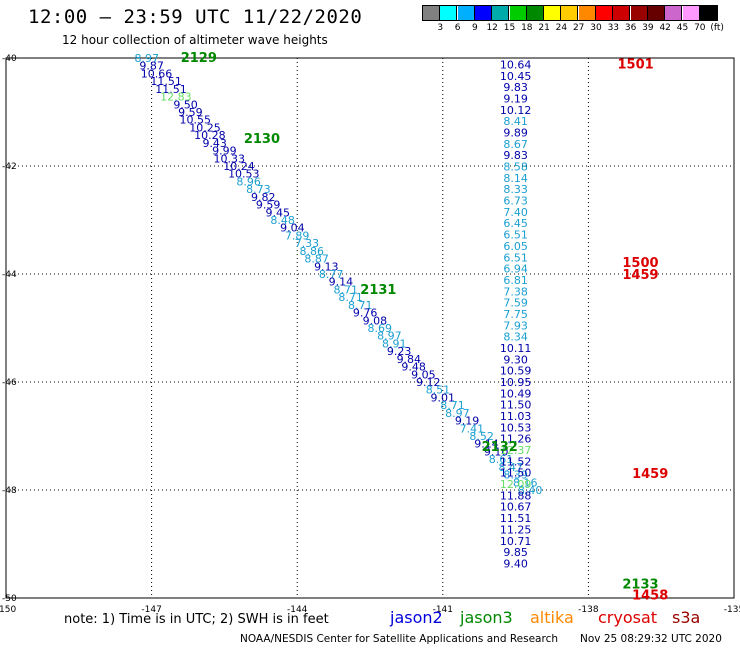  I want to click on swh-value-label: 11.50, so click(516, 473).